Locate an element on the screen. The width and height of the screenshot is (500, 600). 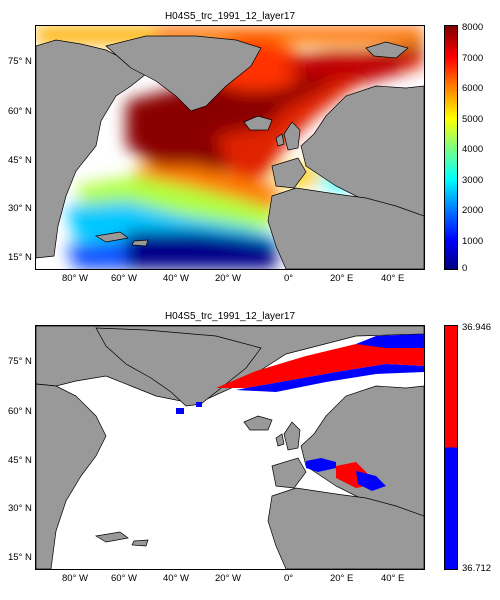
bottom-lat-tick-75: 75° N is located at coordinates (20, 361).